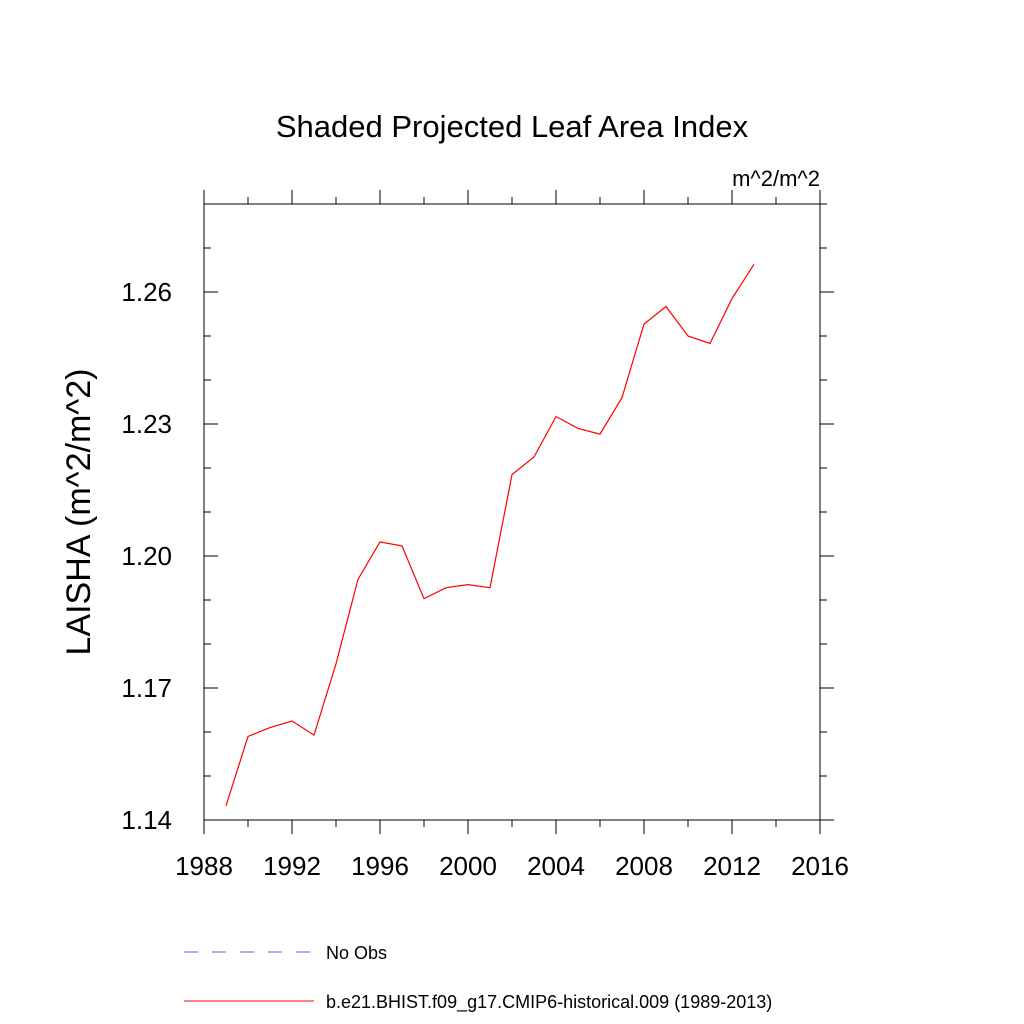 The width and height of the screenshot is (1024, 1024). Describe the element at coordinates (79, 512) in the screenshot. I see `y-axis-label: LAISHA (m^2/m^2)` at that location.